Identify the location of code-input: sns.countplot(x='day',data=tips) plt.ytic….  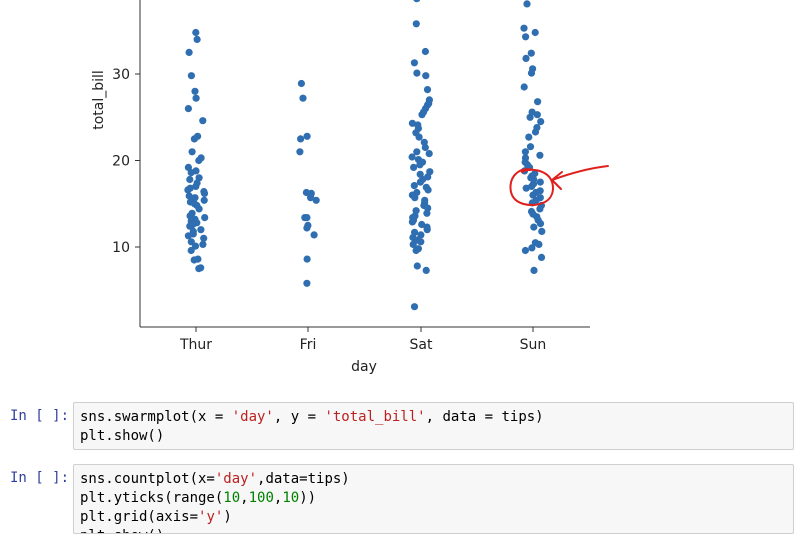
(433, 499).